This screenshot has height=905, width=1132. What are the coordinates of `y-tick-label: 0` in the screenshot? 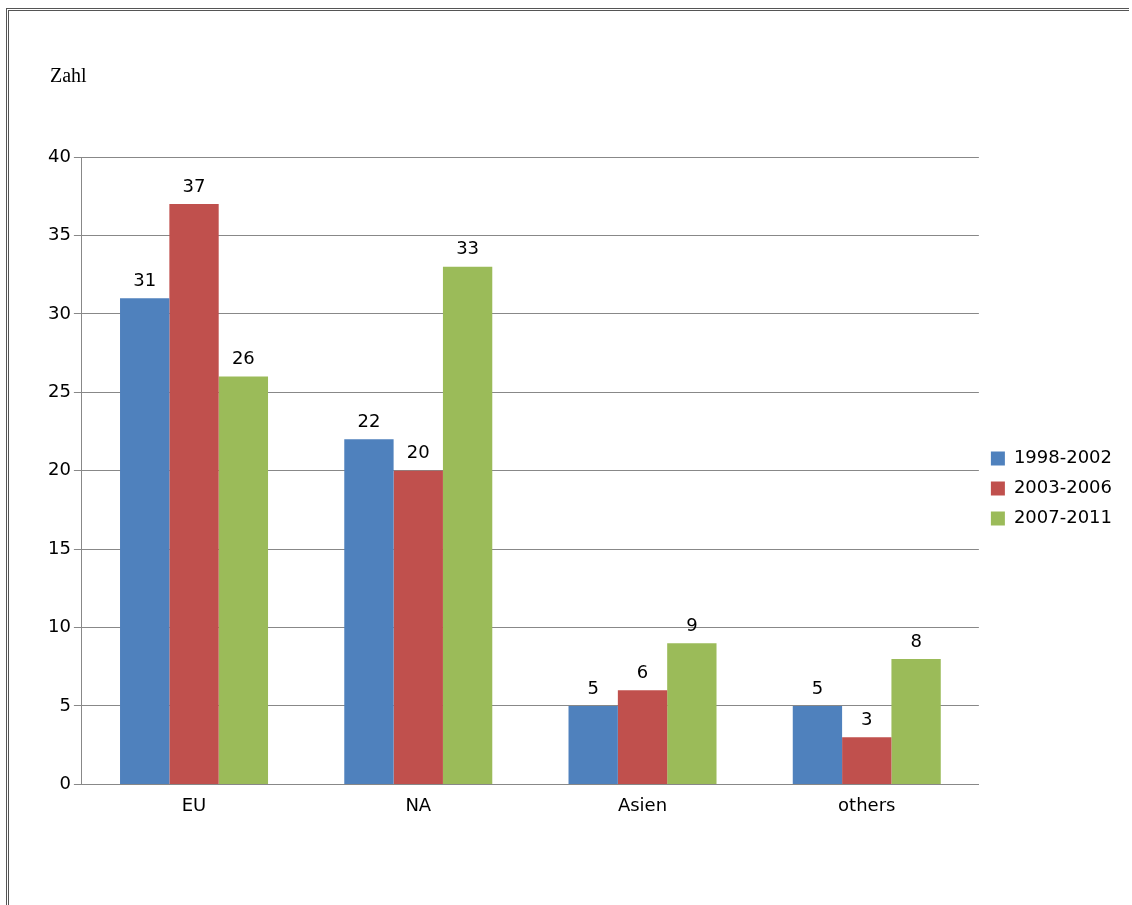 It's located at (65, 783).